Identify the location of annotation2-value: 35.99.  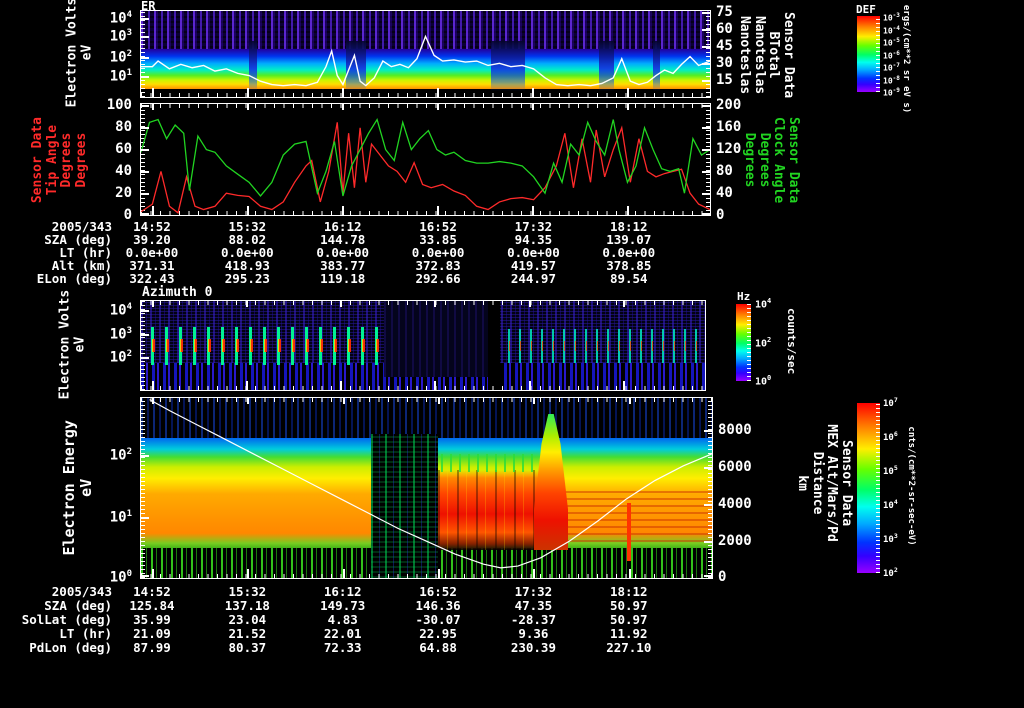
(152, 619).